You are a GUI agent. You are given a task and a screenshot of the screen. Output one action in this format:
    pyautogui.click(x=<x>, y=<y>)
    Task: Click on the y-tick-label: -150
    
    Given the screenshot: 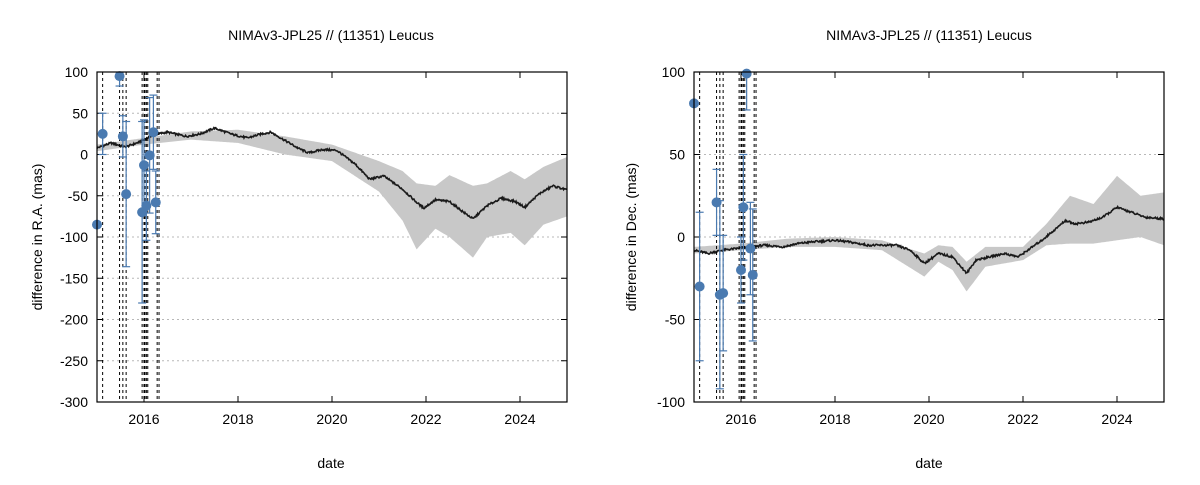 What is the action you would take?
    pyautogui.click(x=74, y=278)
    